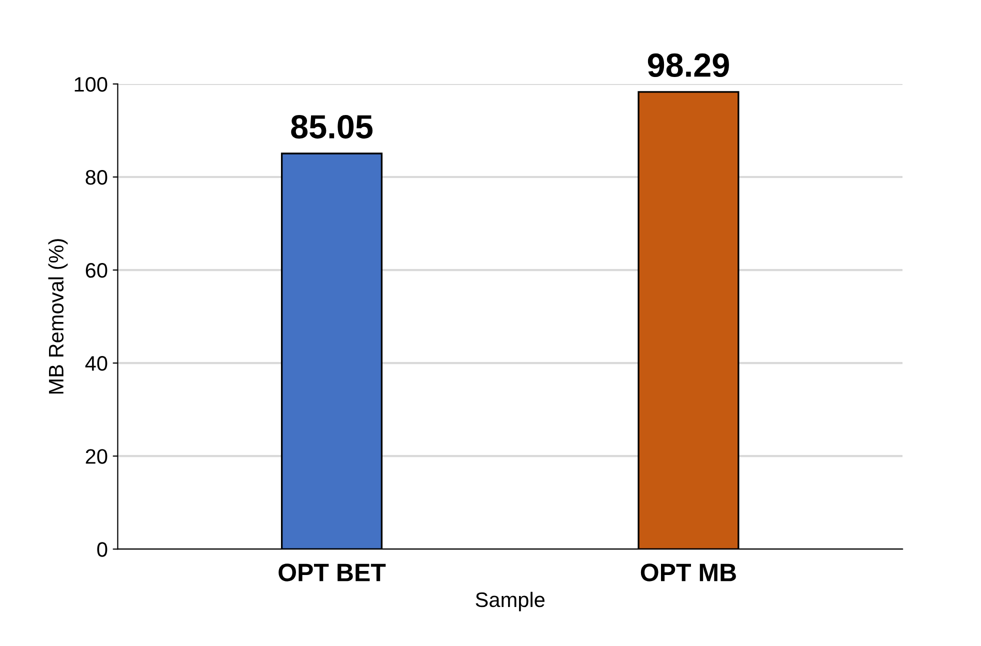  Describe the element at coordinates (97, 177) in the screenshot. I see `y-tick-label: 80` at that location.